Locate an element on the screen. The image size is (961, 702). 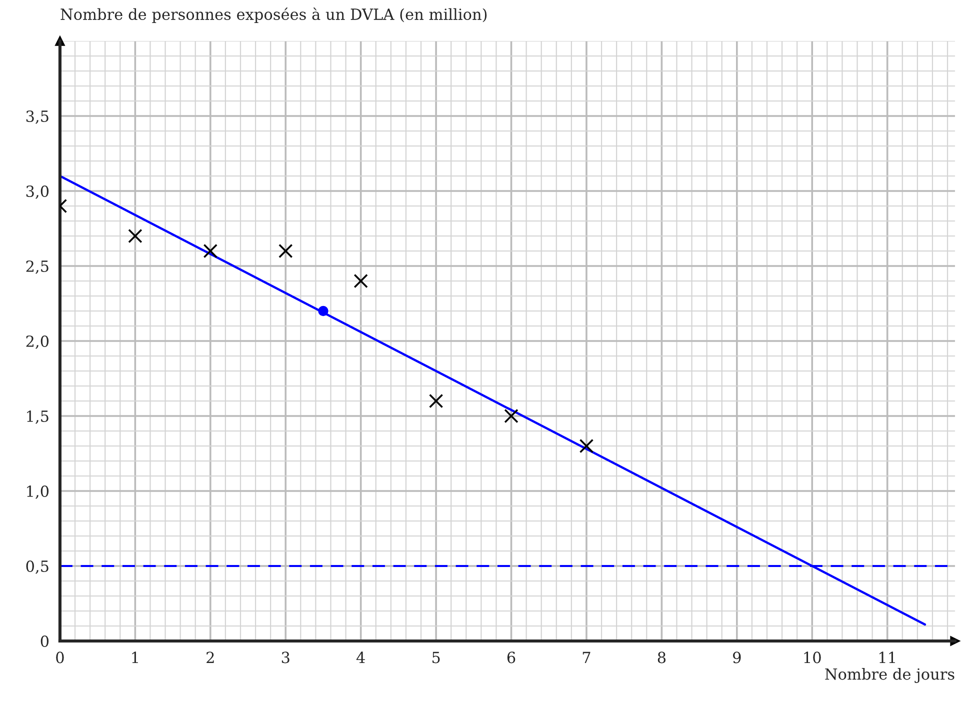
x-tick-label: 5 is located at coordinates (436, 658).